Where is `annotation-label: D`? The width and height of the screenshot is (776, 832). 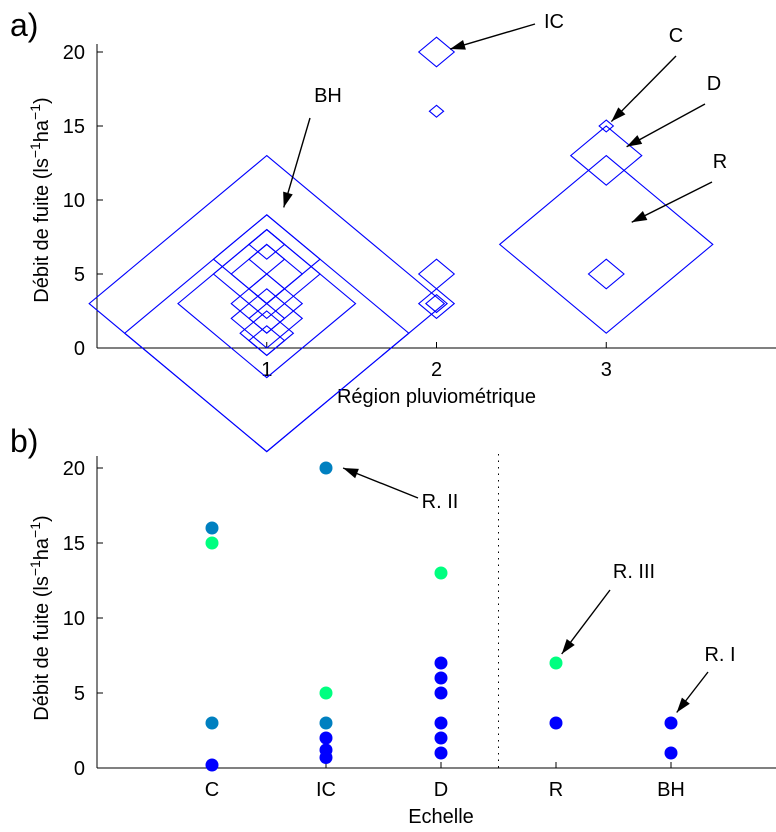
annotation-label: D is located at coordinates (714, 84).